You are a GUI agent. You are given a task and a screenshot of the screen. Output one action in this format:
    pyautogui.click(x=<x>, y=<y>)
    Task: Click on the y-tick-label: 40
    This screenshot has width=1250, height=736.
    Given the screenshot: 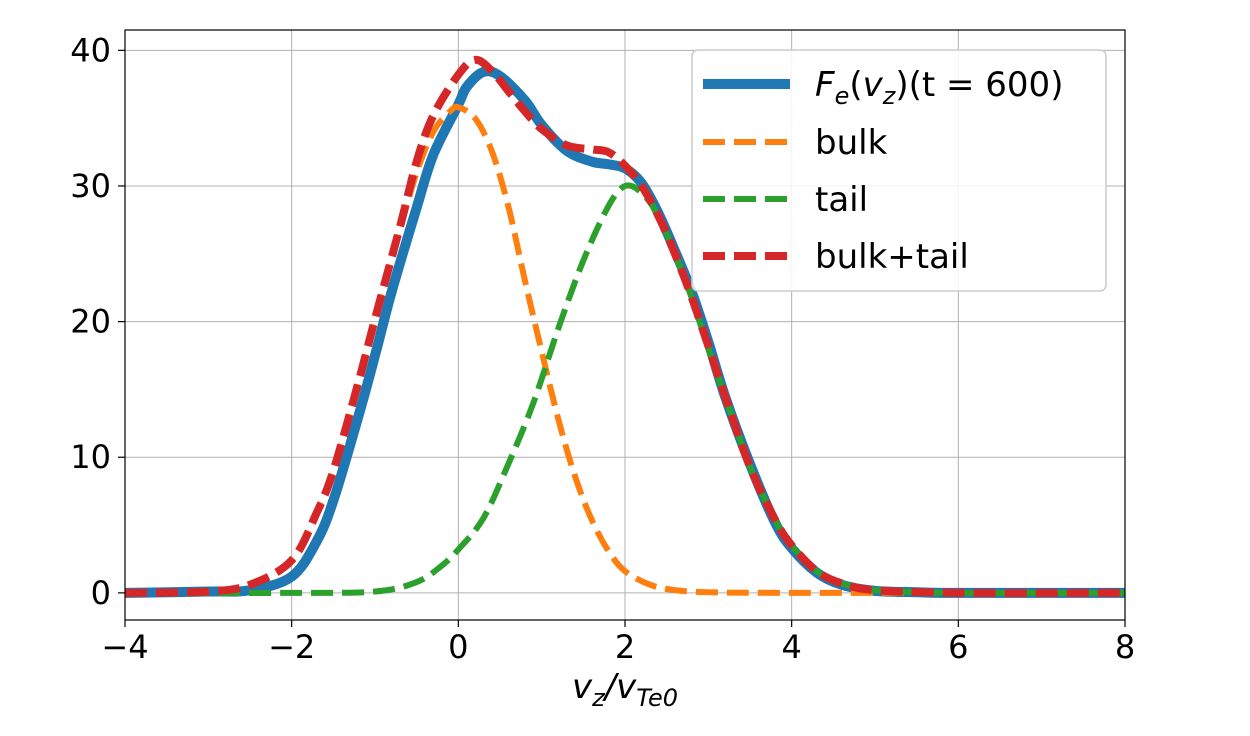 What is the action you would take?
    pyautogui.click(x=90, y=50)
    